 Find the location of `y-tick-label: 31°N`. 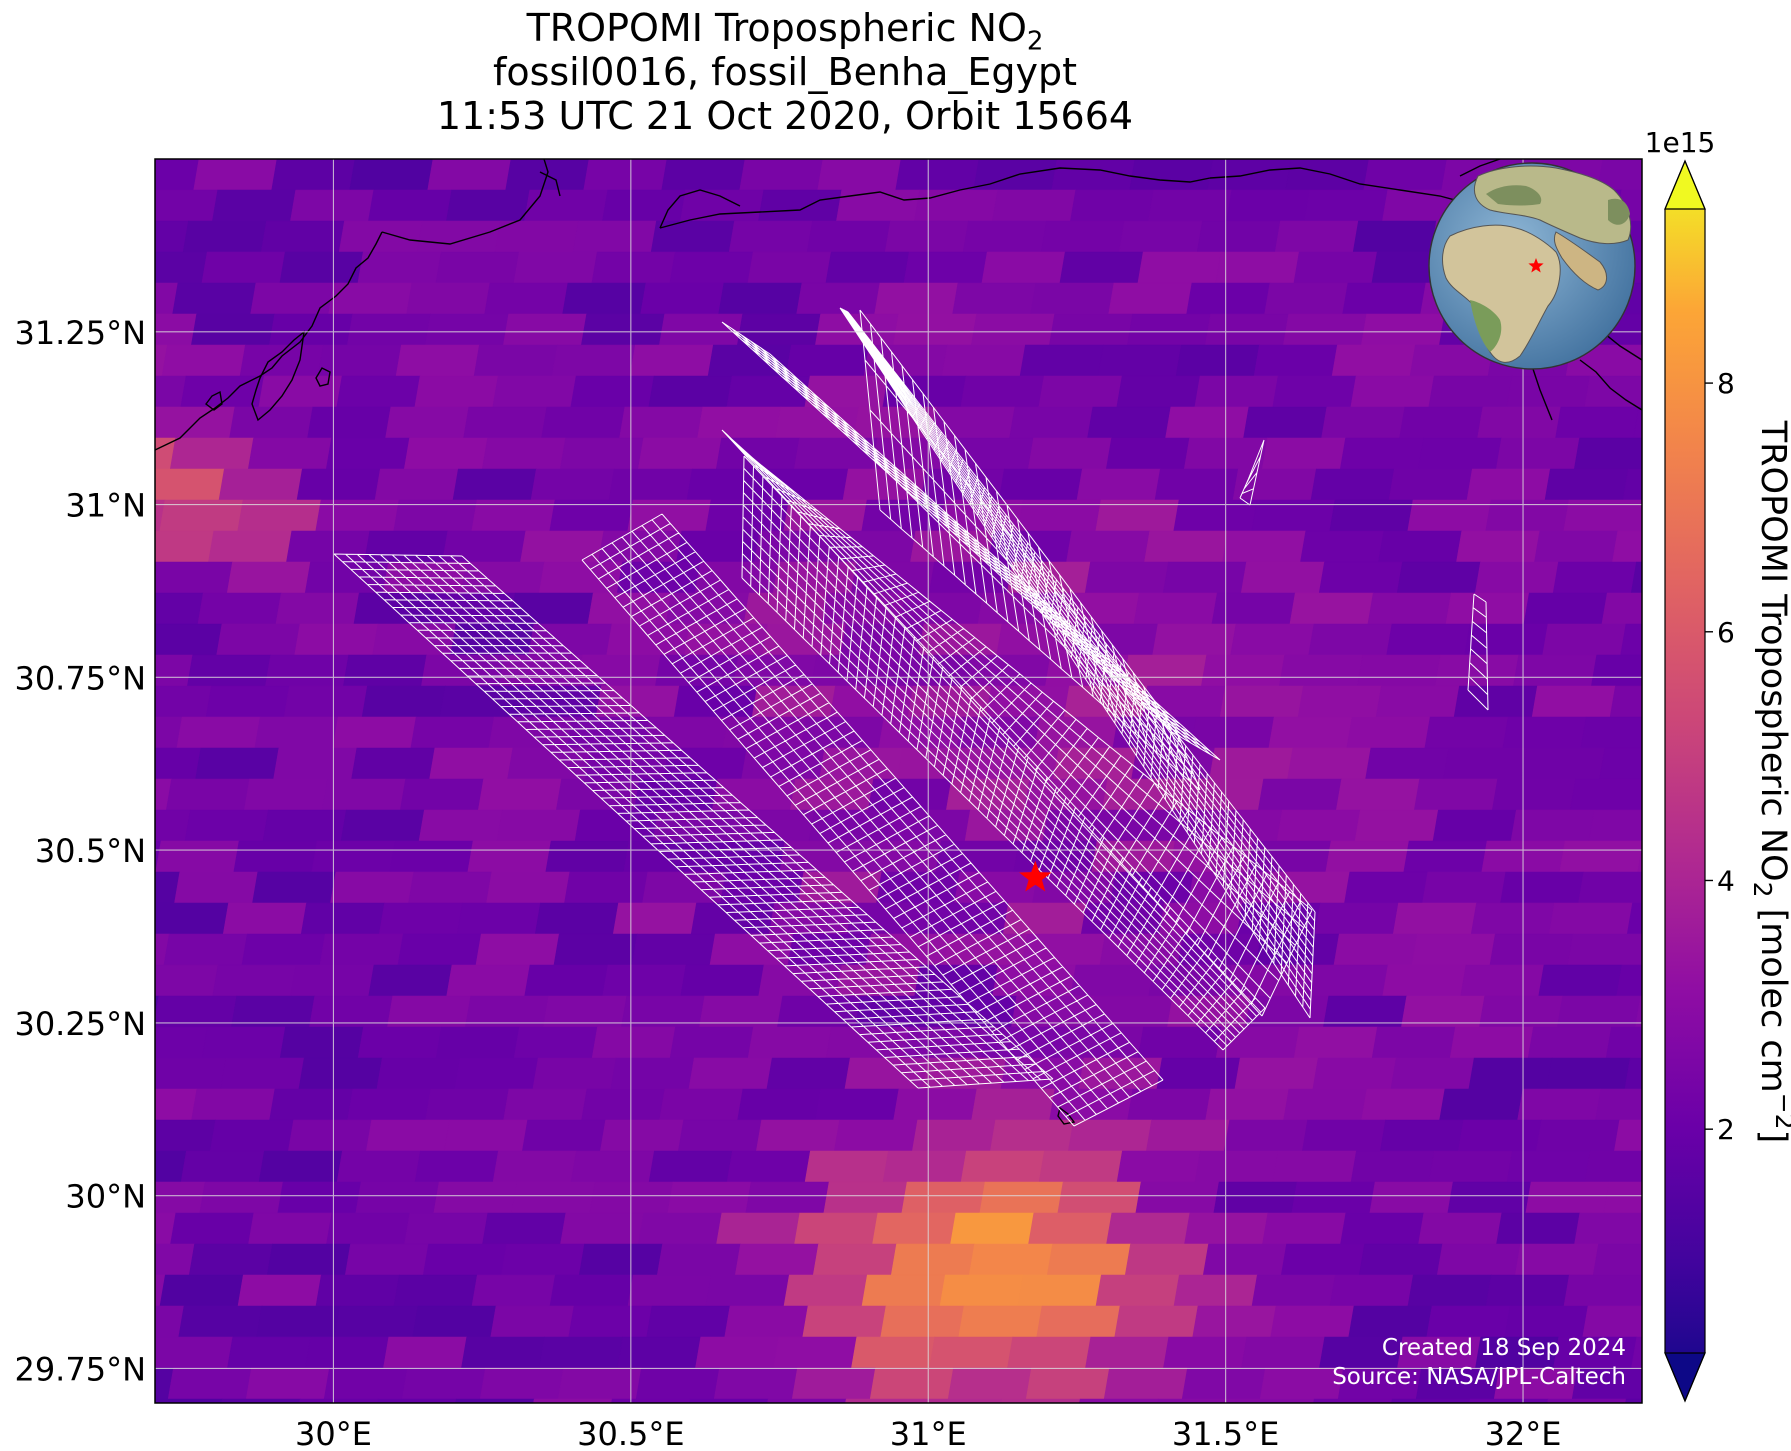

y-tick-label: 31°N is located at coordinates (105, 506).